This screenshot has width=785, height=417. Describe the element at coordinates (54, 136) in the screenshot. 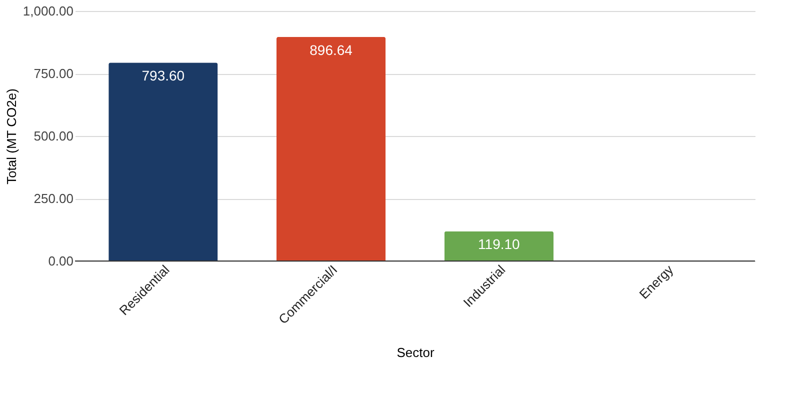

I see `y-tick-label: 500.00` at that location.